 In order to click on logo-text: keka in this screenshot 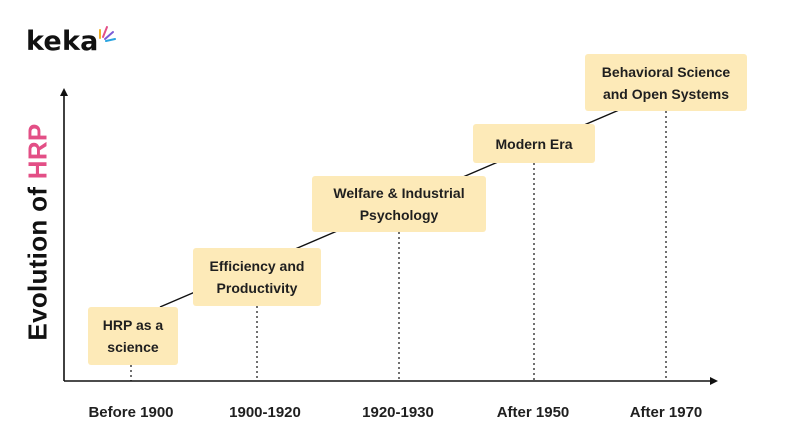, I will do `click(62, 41)`.